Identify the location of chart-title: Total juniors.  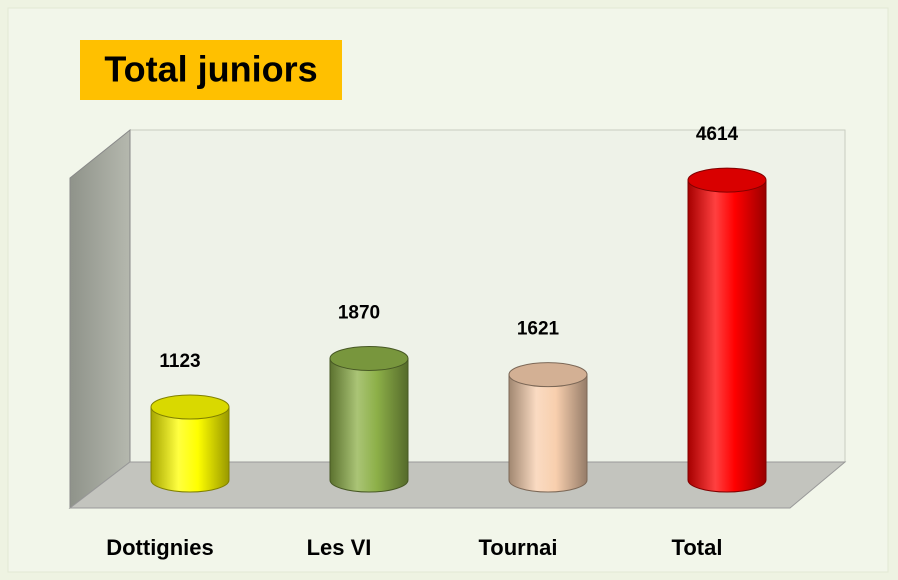
(210, 69).